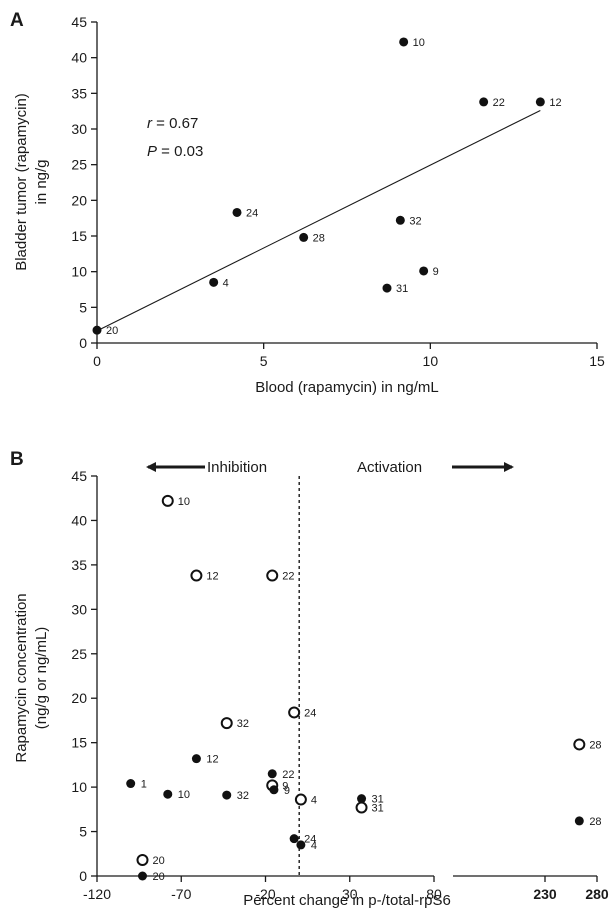 This screenshot has width=615, height=911. Describe the element at coordinates (389, 467) in the screenshot. I see `activation-label: Activation` at that location.